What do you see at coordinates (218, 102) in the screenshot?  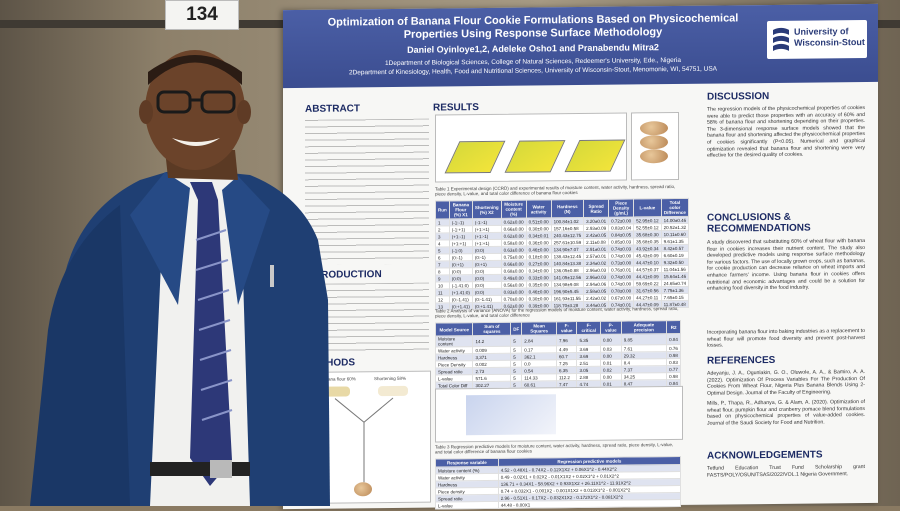 I see `glasses-right-lens` at bounding box center [218, 102].